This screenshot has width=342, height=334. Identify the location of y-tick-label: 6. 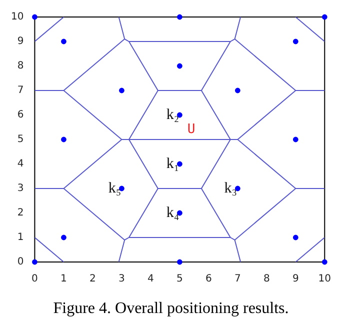
(20, 115).